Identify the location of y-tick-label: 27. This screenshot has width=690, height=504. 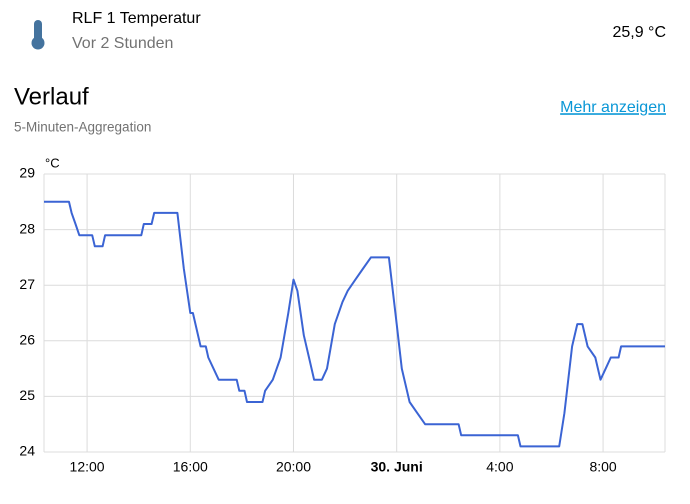
(27, 284).